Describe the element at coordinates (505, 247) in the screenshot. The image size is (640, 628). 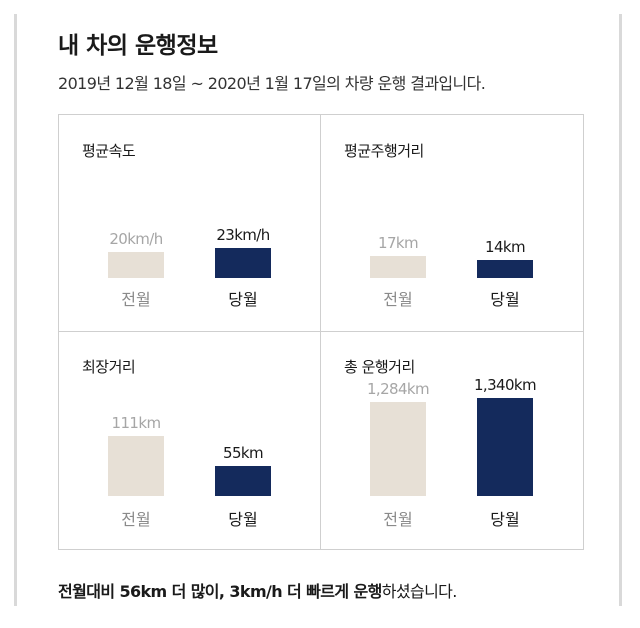
I see `value-label-curr: 14km` at that location.